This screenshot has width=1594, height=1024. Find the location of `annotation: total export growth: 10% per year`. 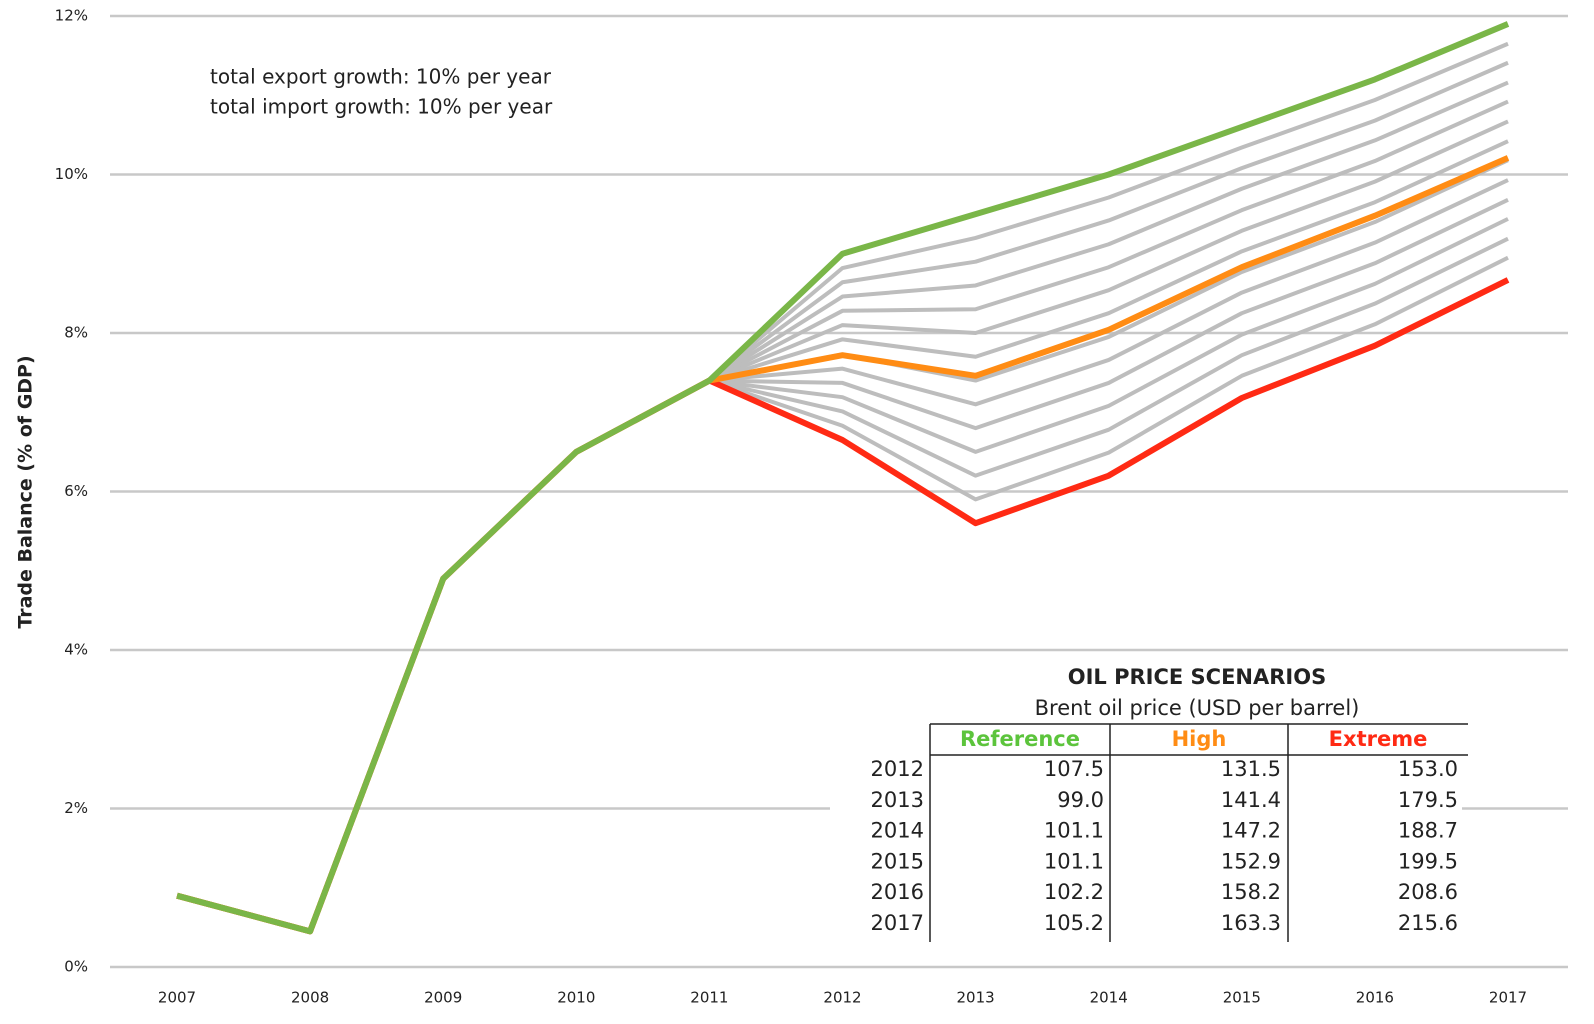

annotation: total export growth: 10% per year is located at coordinates (381, 77).